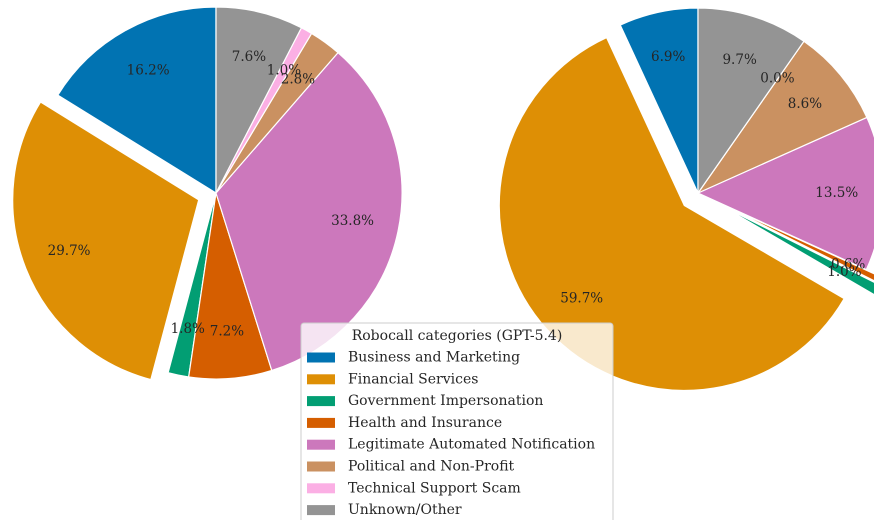 This screenshot has height=520, width=874. What do you see at coordinates (188, 329) in the screenshot?
I see `slice-label: 1.8%` at bounding box center [188, 329].